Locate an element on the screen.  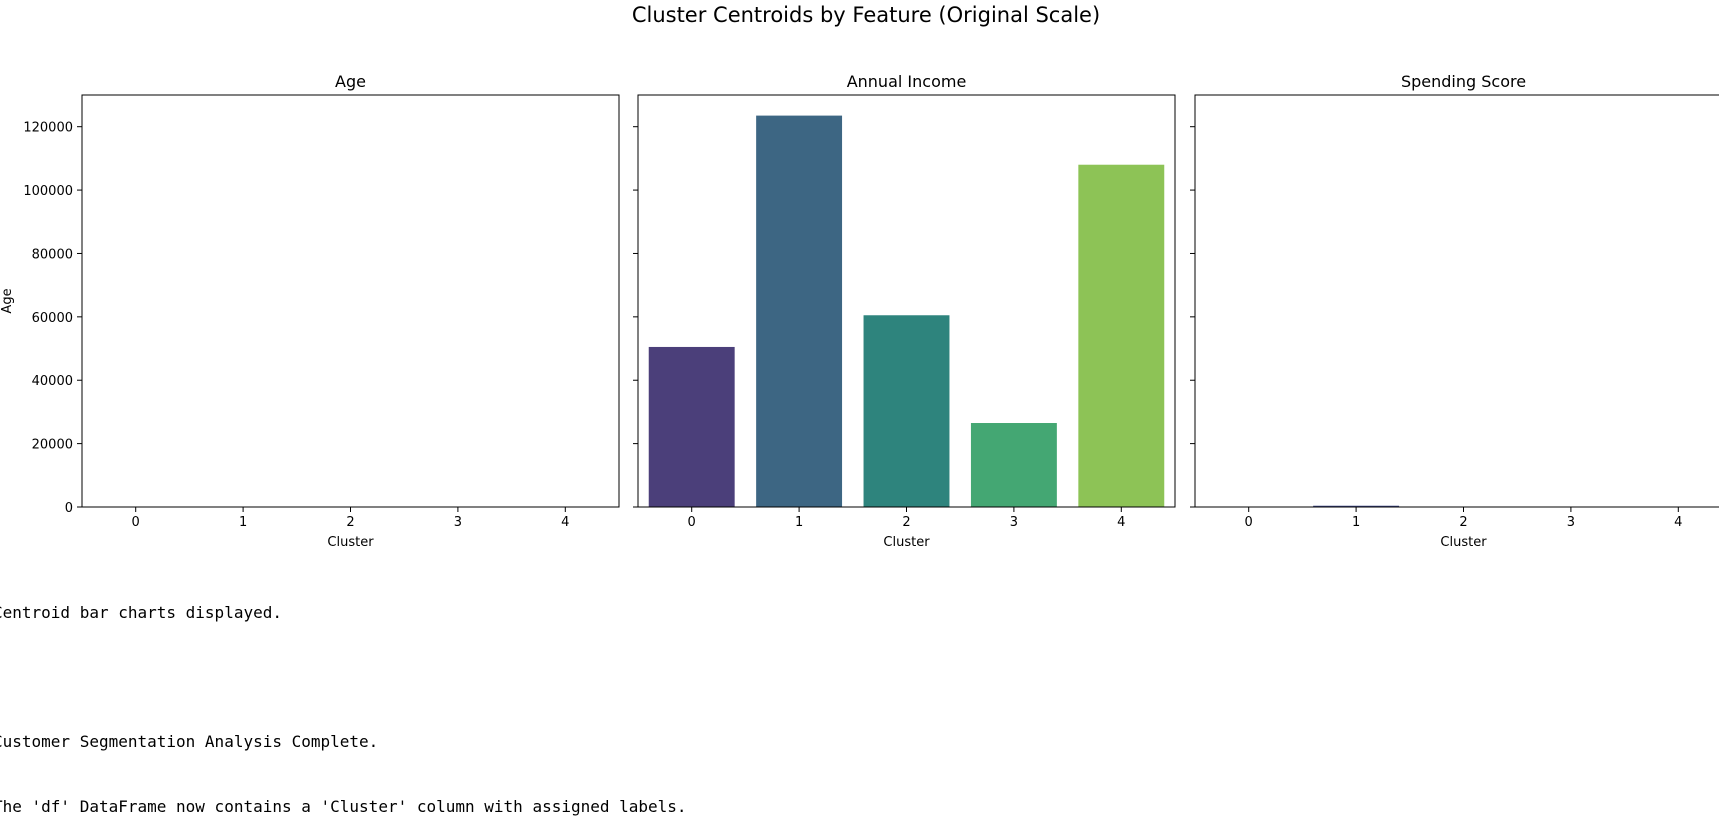
y-tick-label: 80000 is located at coordinates (52, 254).